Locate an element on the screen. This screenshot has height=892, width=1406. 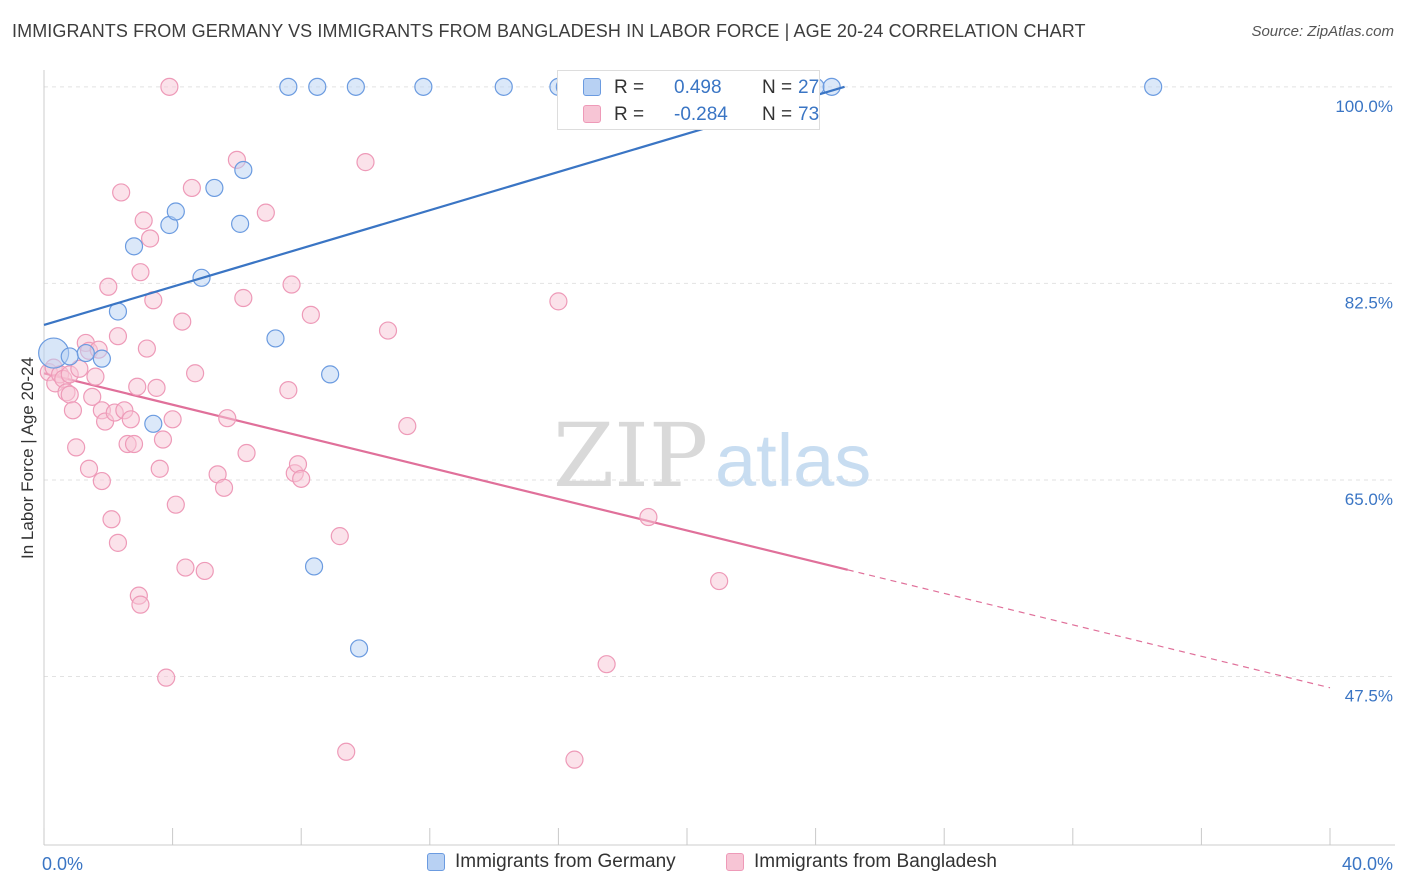
stats-r-value: -0.284 is located at coordinates (701, 114).